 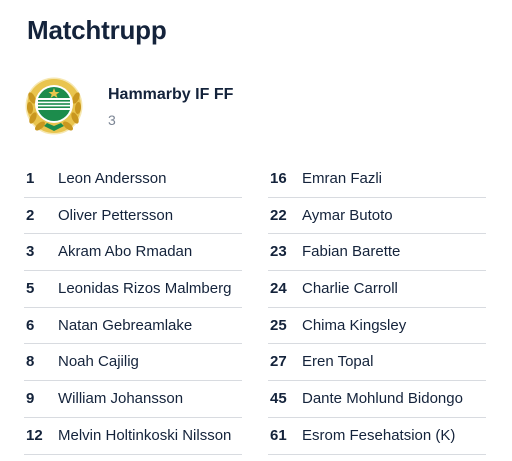 What do you see at coordinates (354, 325) in the screenshot?
I see `player-name: Chima Kingsley` at bounding box center [354, 325].